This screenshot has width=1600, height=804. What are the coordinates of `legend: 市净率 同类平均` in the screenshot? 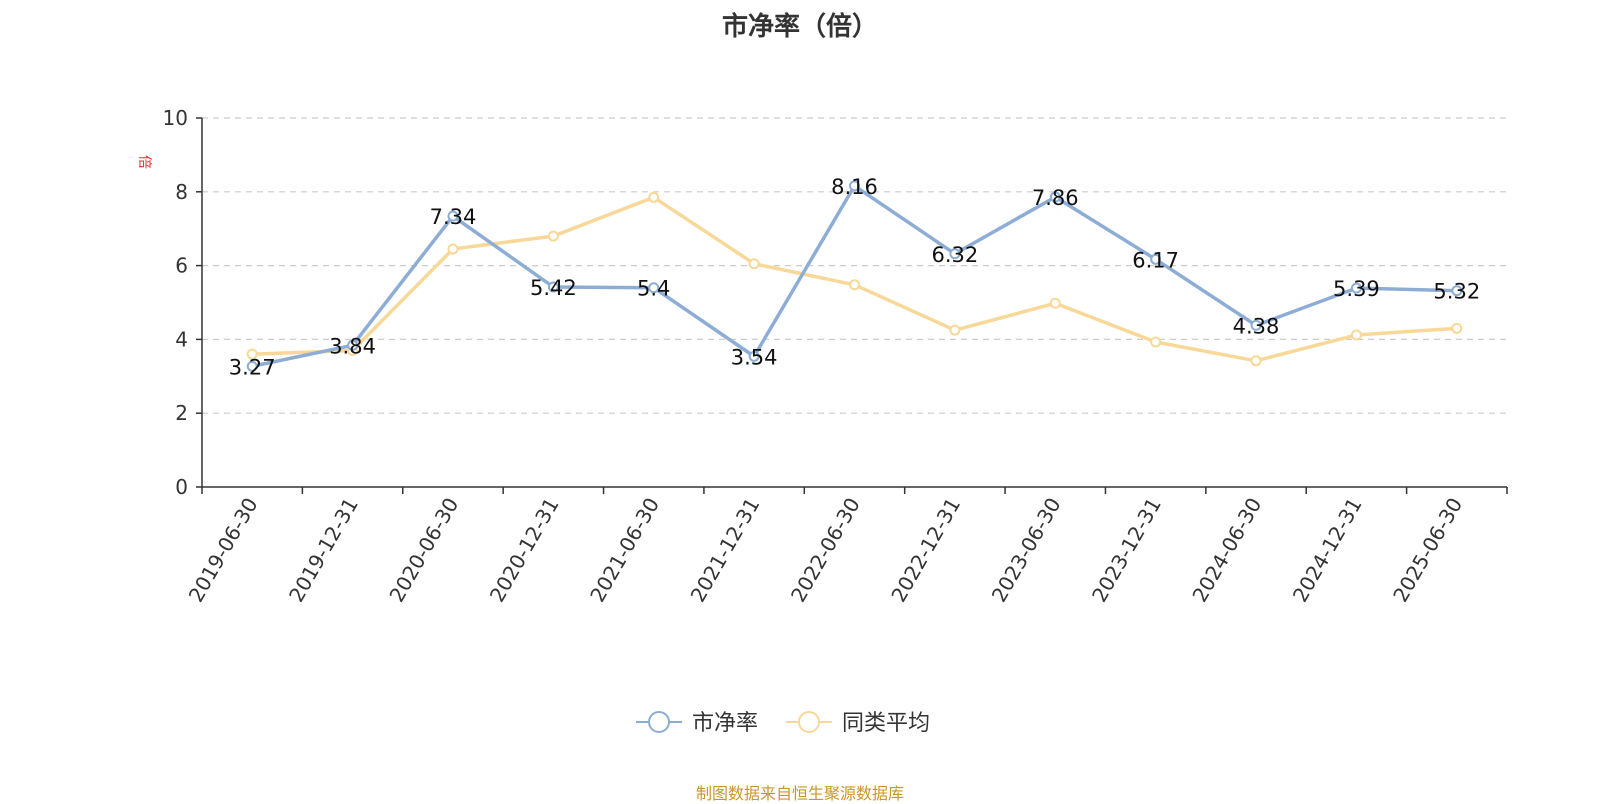 It's located at (783, 723).